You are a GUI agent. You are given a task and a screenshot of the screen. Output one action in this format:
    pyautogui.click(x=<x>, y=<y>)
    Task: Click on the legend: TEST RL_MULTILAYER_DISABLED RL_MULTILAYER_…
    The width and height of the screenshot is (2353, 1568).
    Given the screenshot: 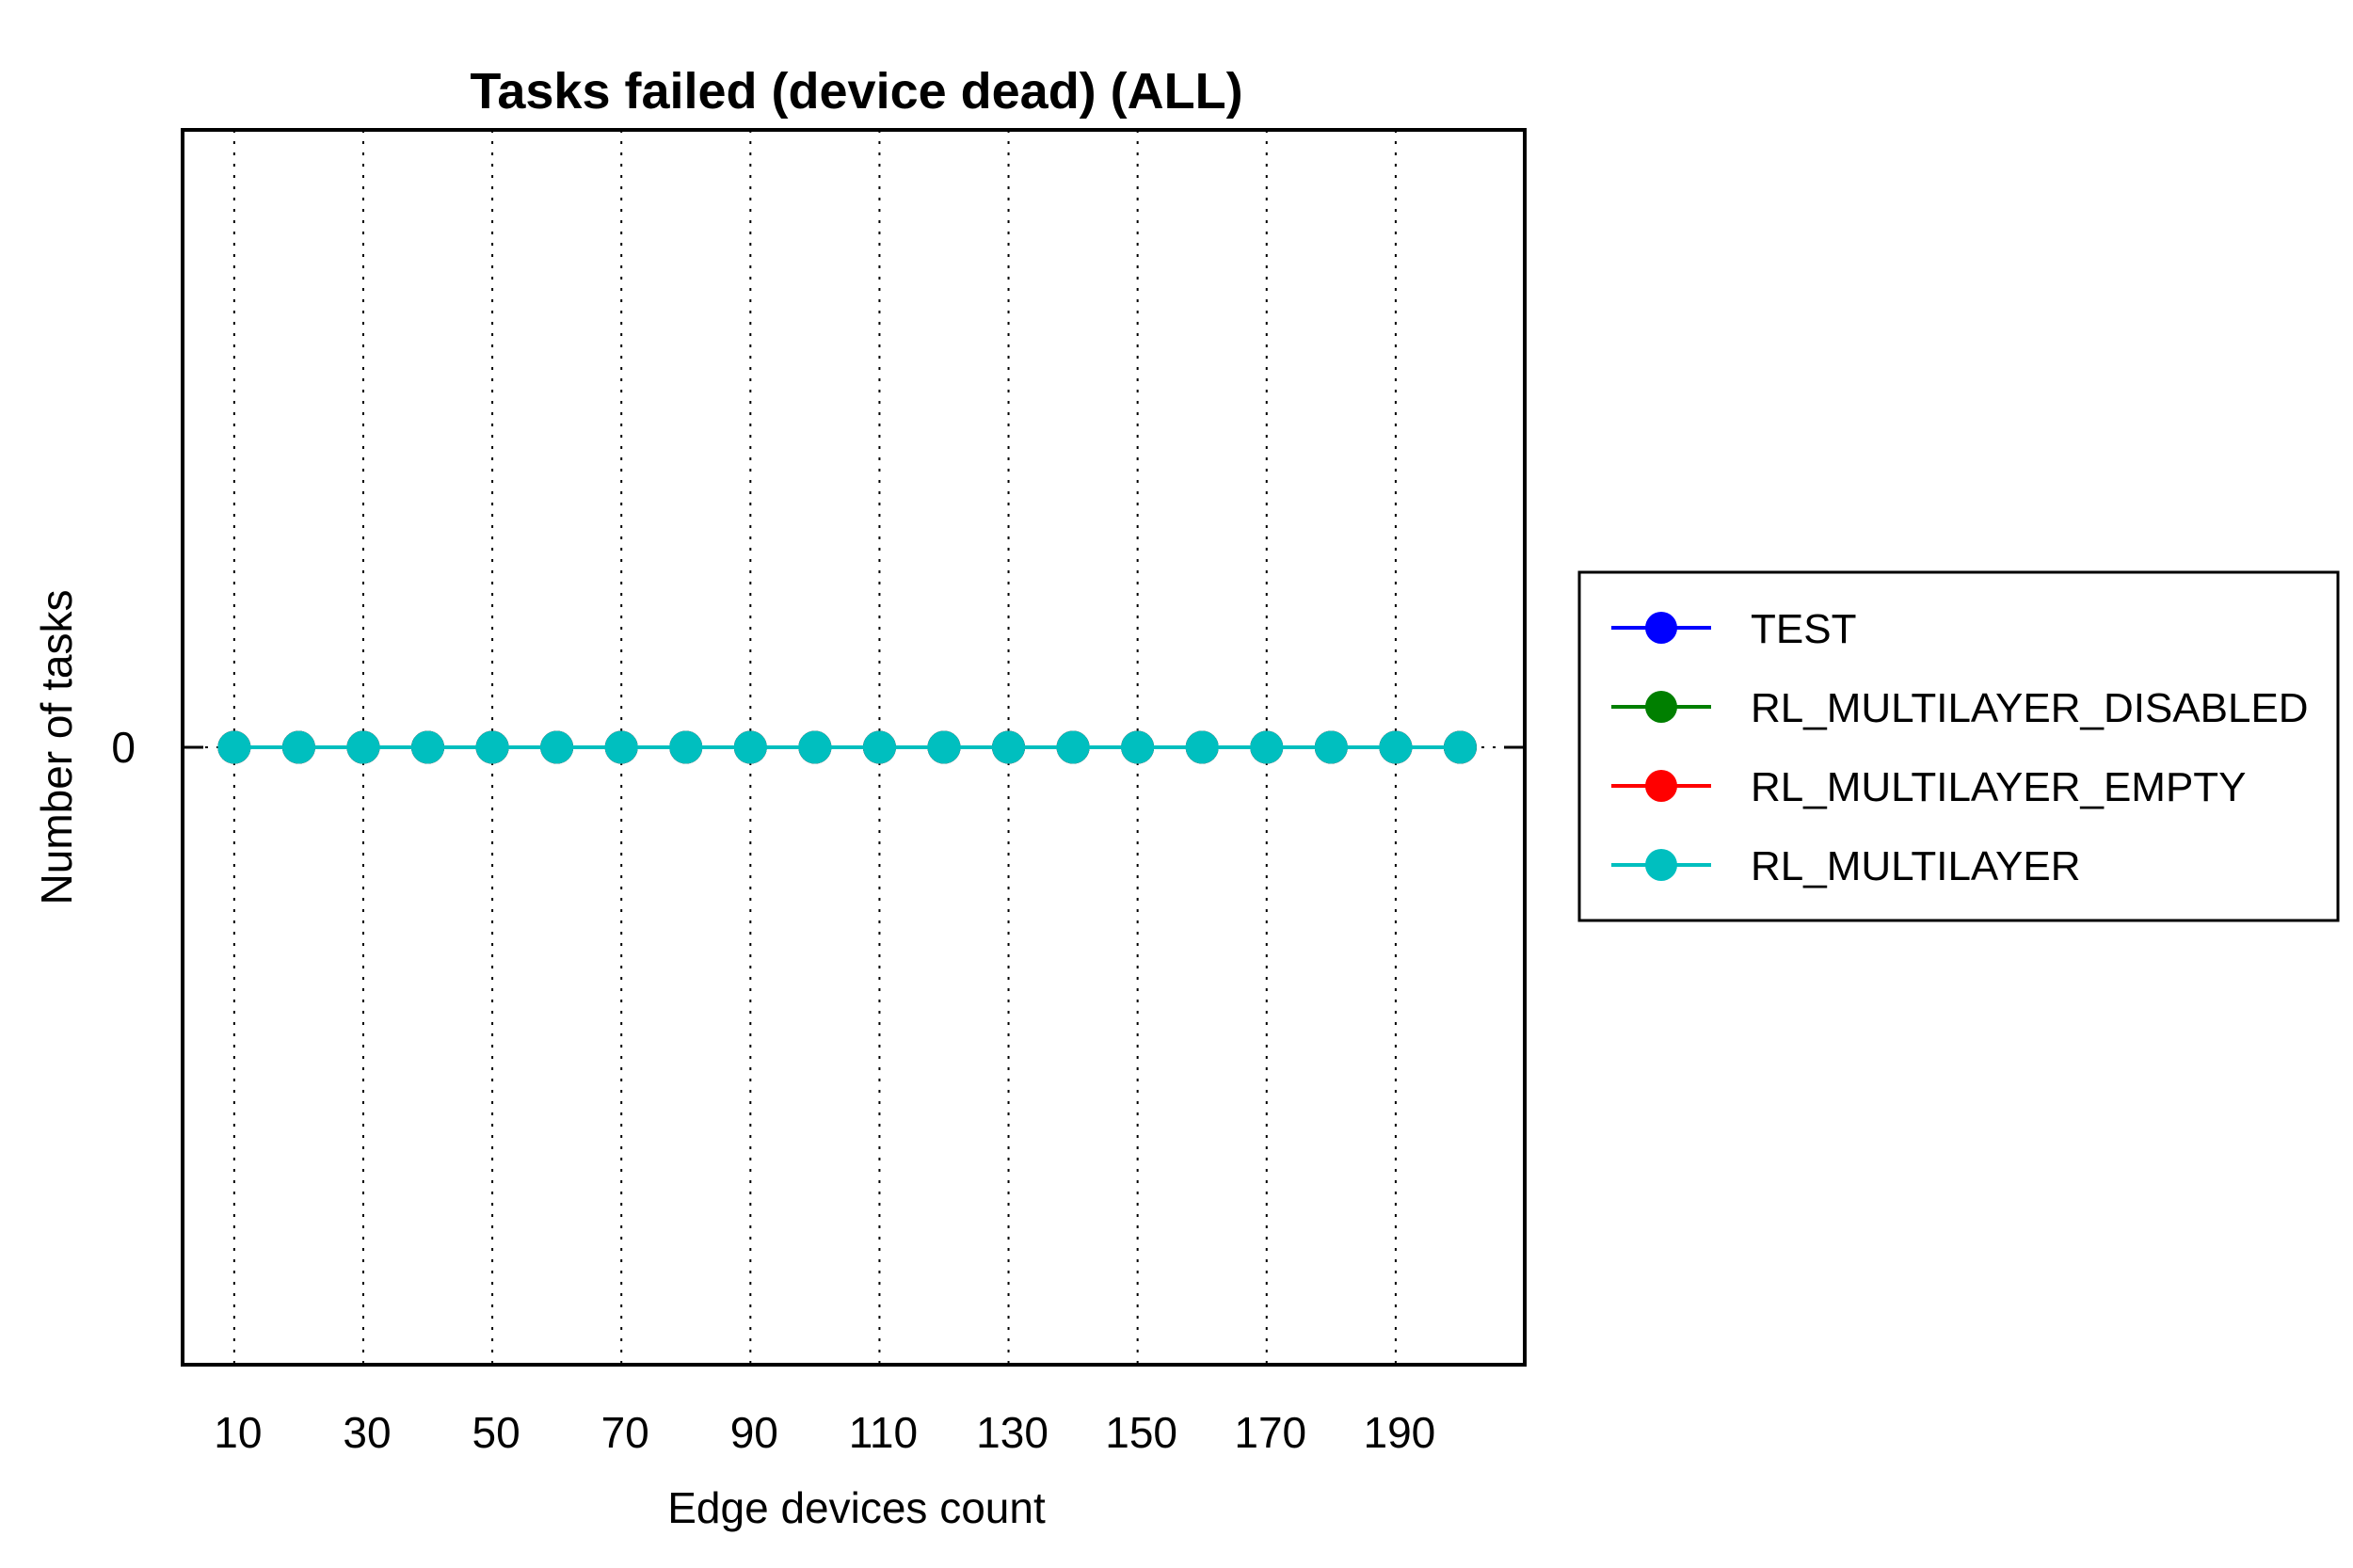 What is the action you would take?
    pyautogui.click(x=1958, y=746)
    